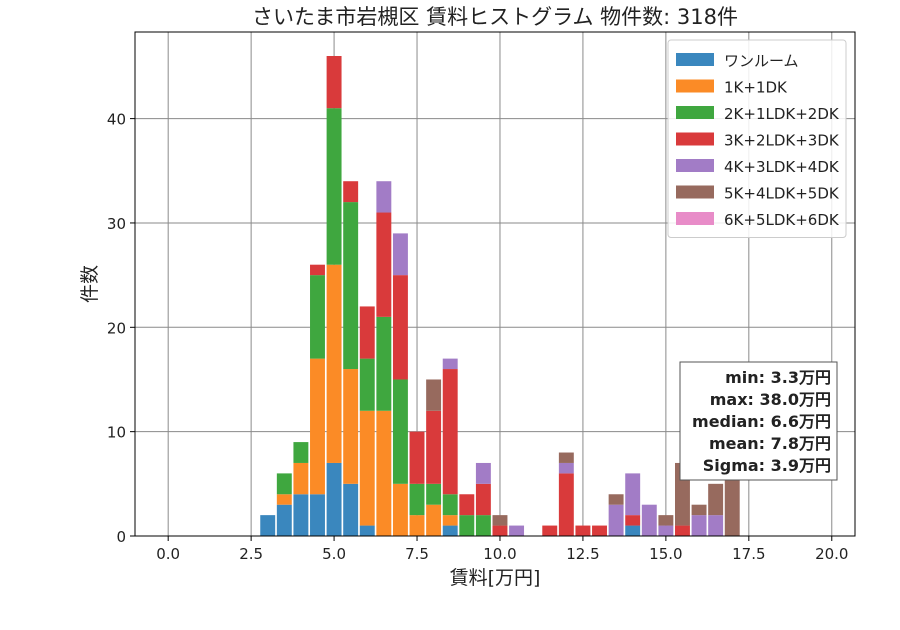 Image resolution: width=900 pixels, height=630 pixels. What do you see at coordinates (761, 421) in the screenshot?
I see `stats-line: median: 6.6万円` at bounding box center [761, 421].